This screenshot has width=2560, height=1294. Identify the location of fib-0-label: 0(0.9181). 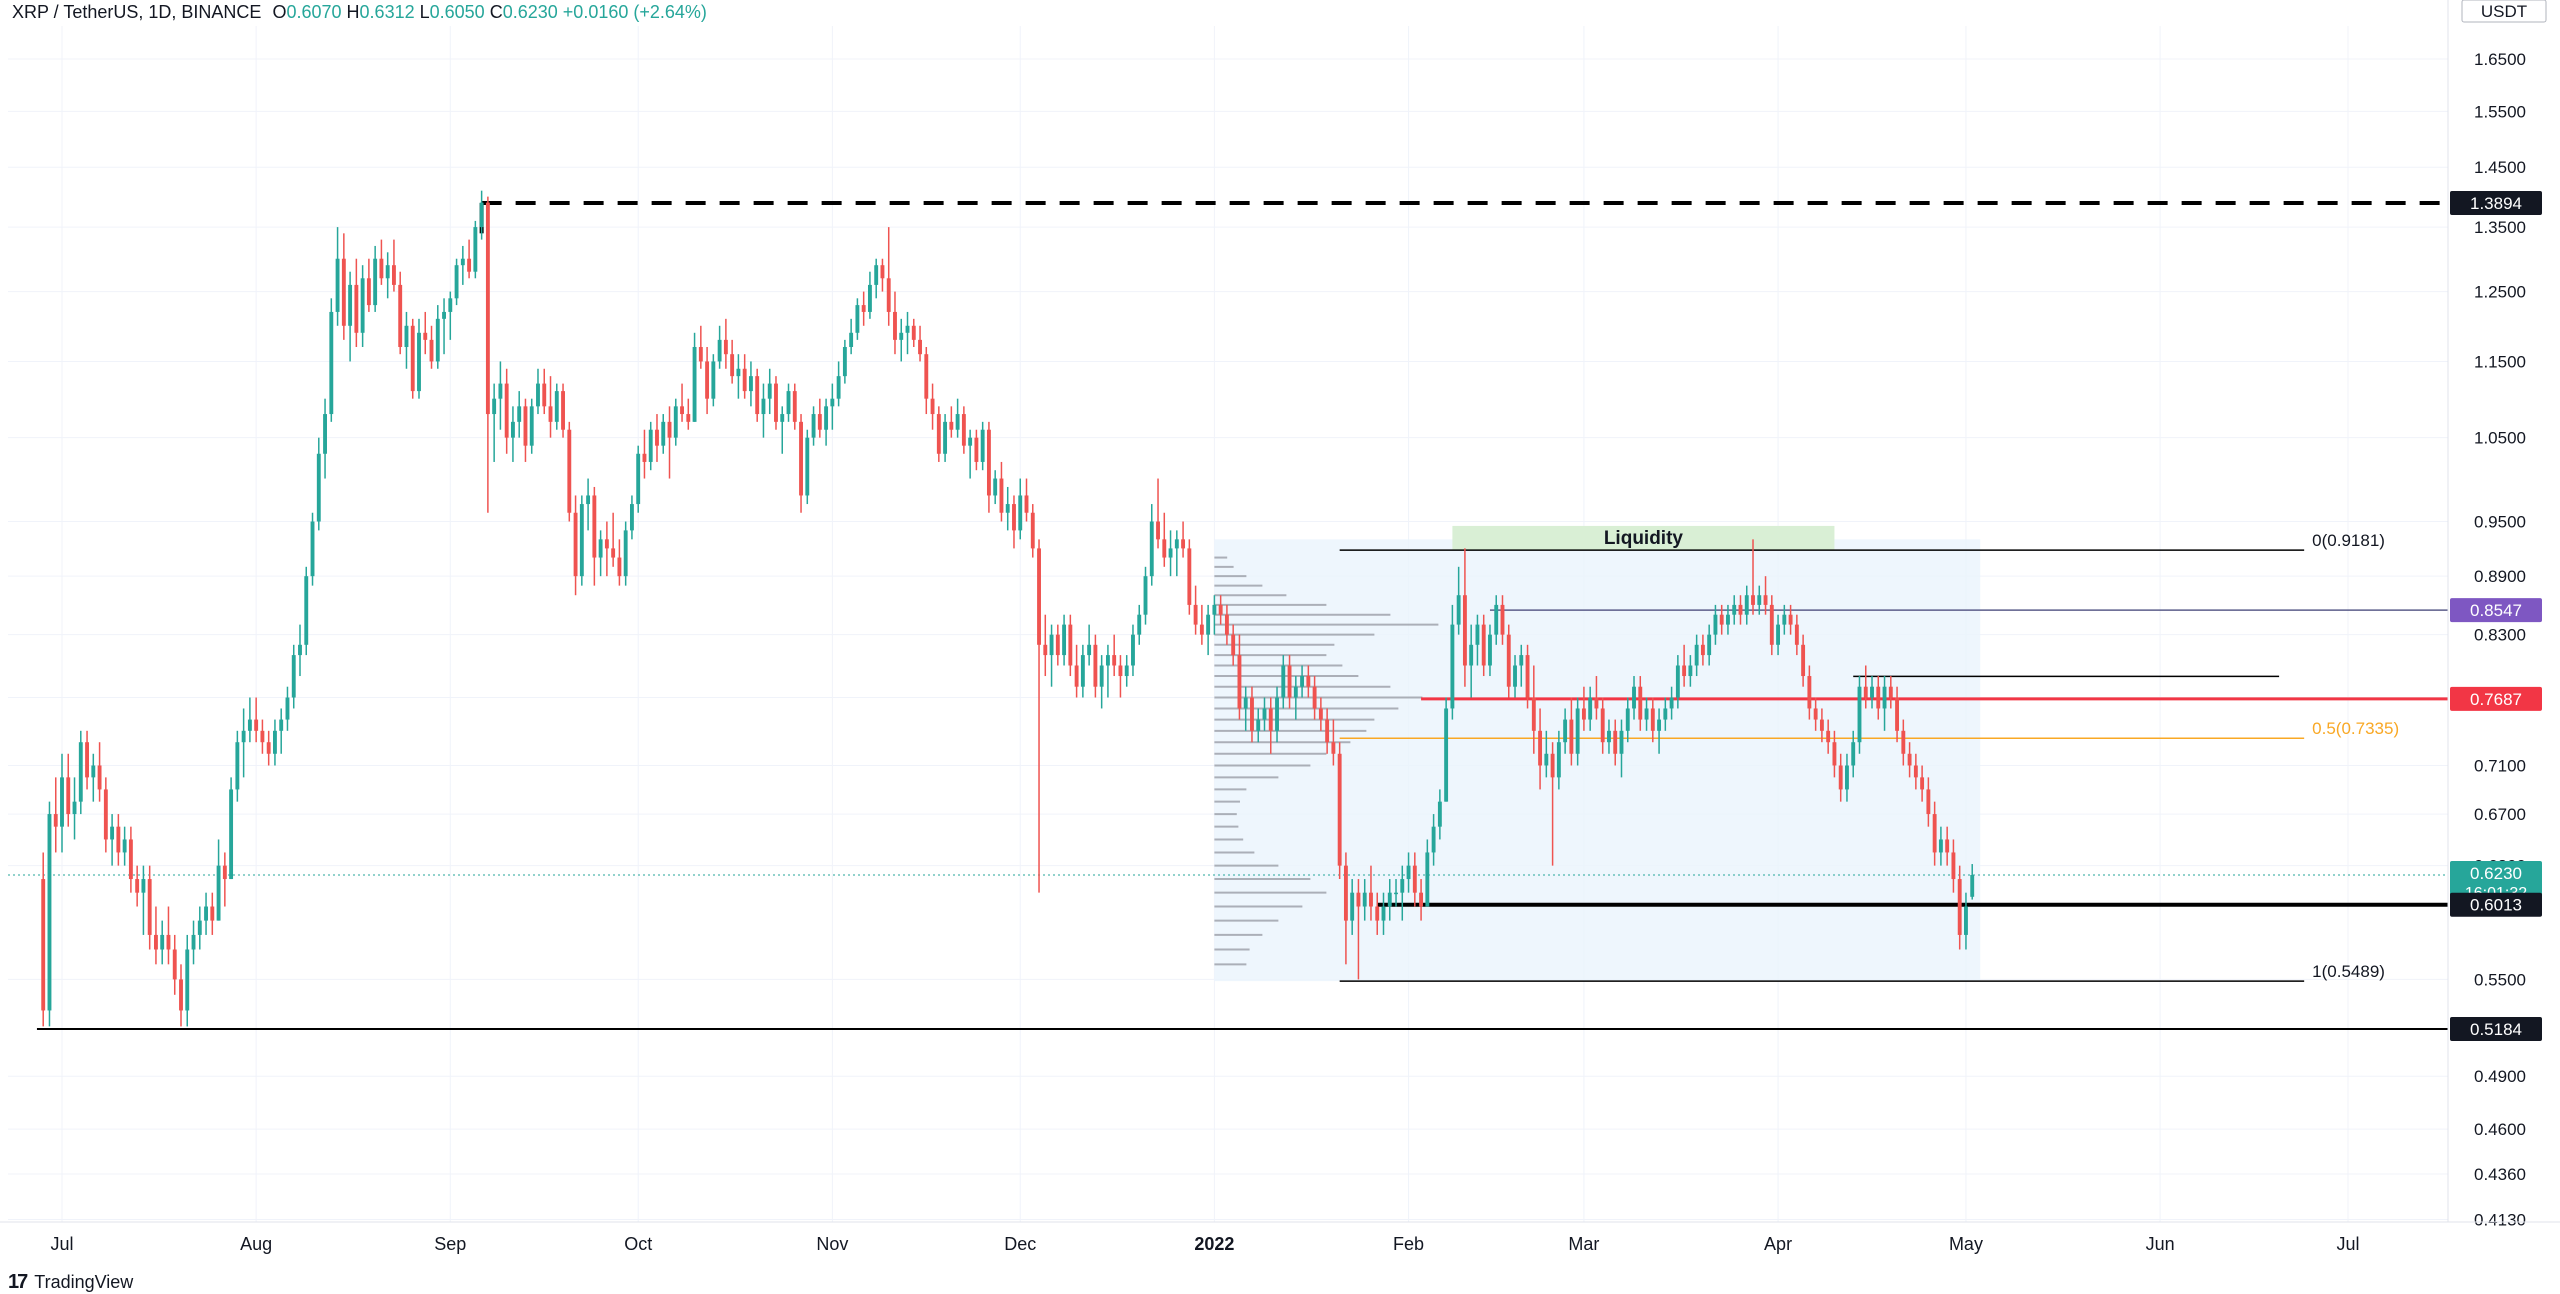
(2348, 540).